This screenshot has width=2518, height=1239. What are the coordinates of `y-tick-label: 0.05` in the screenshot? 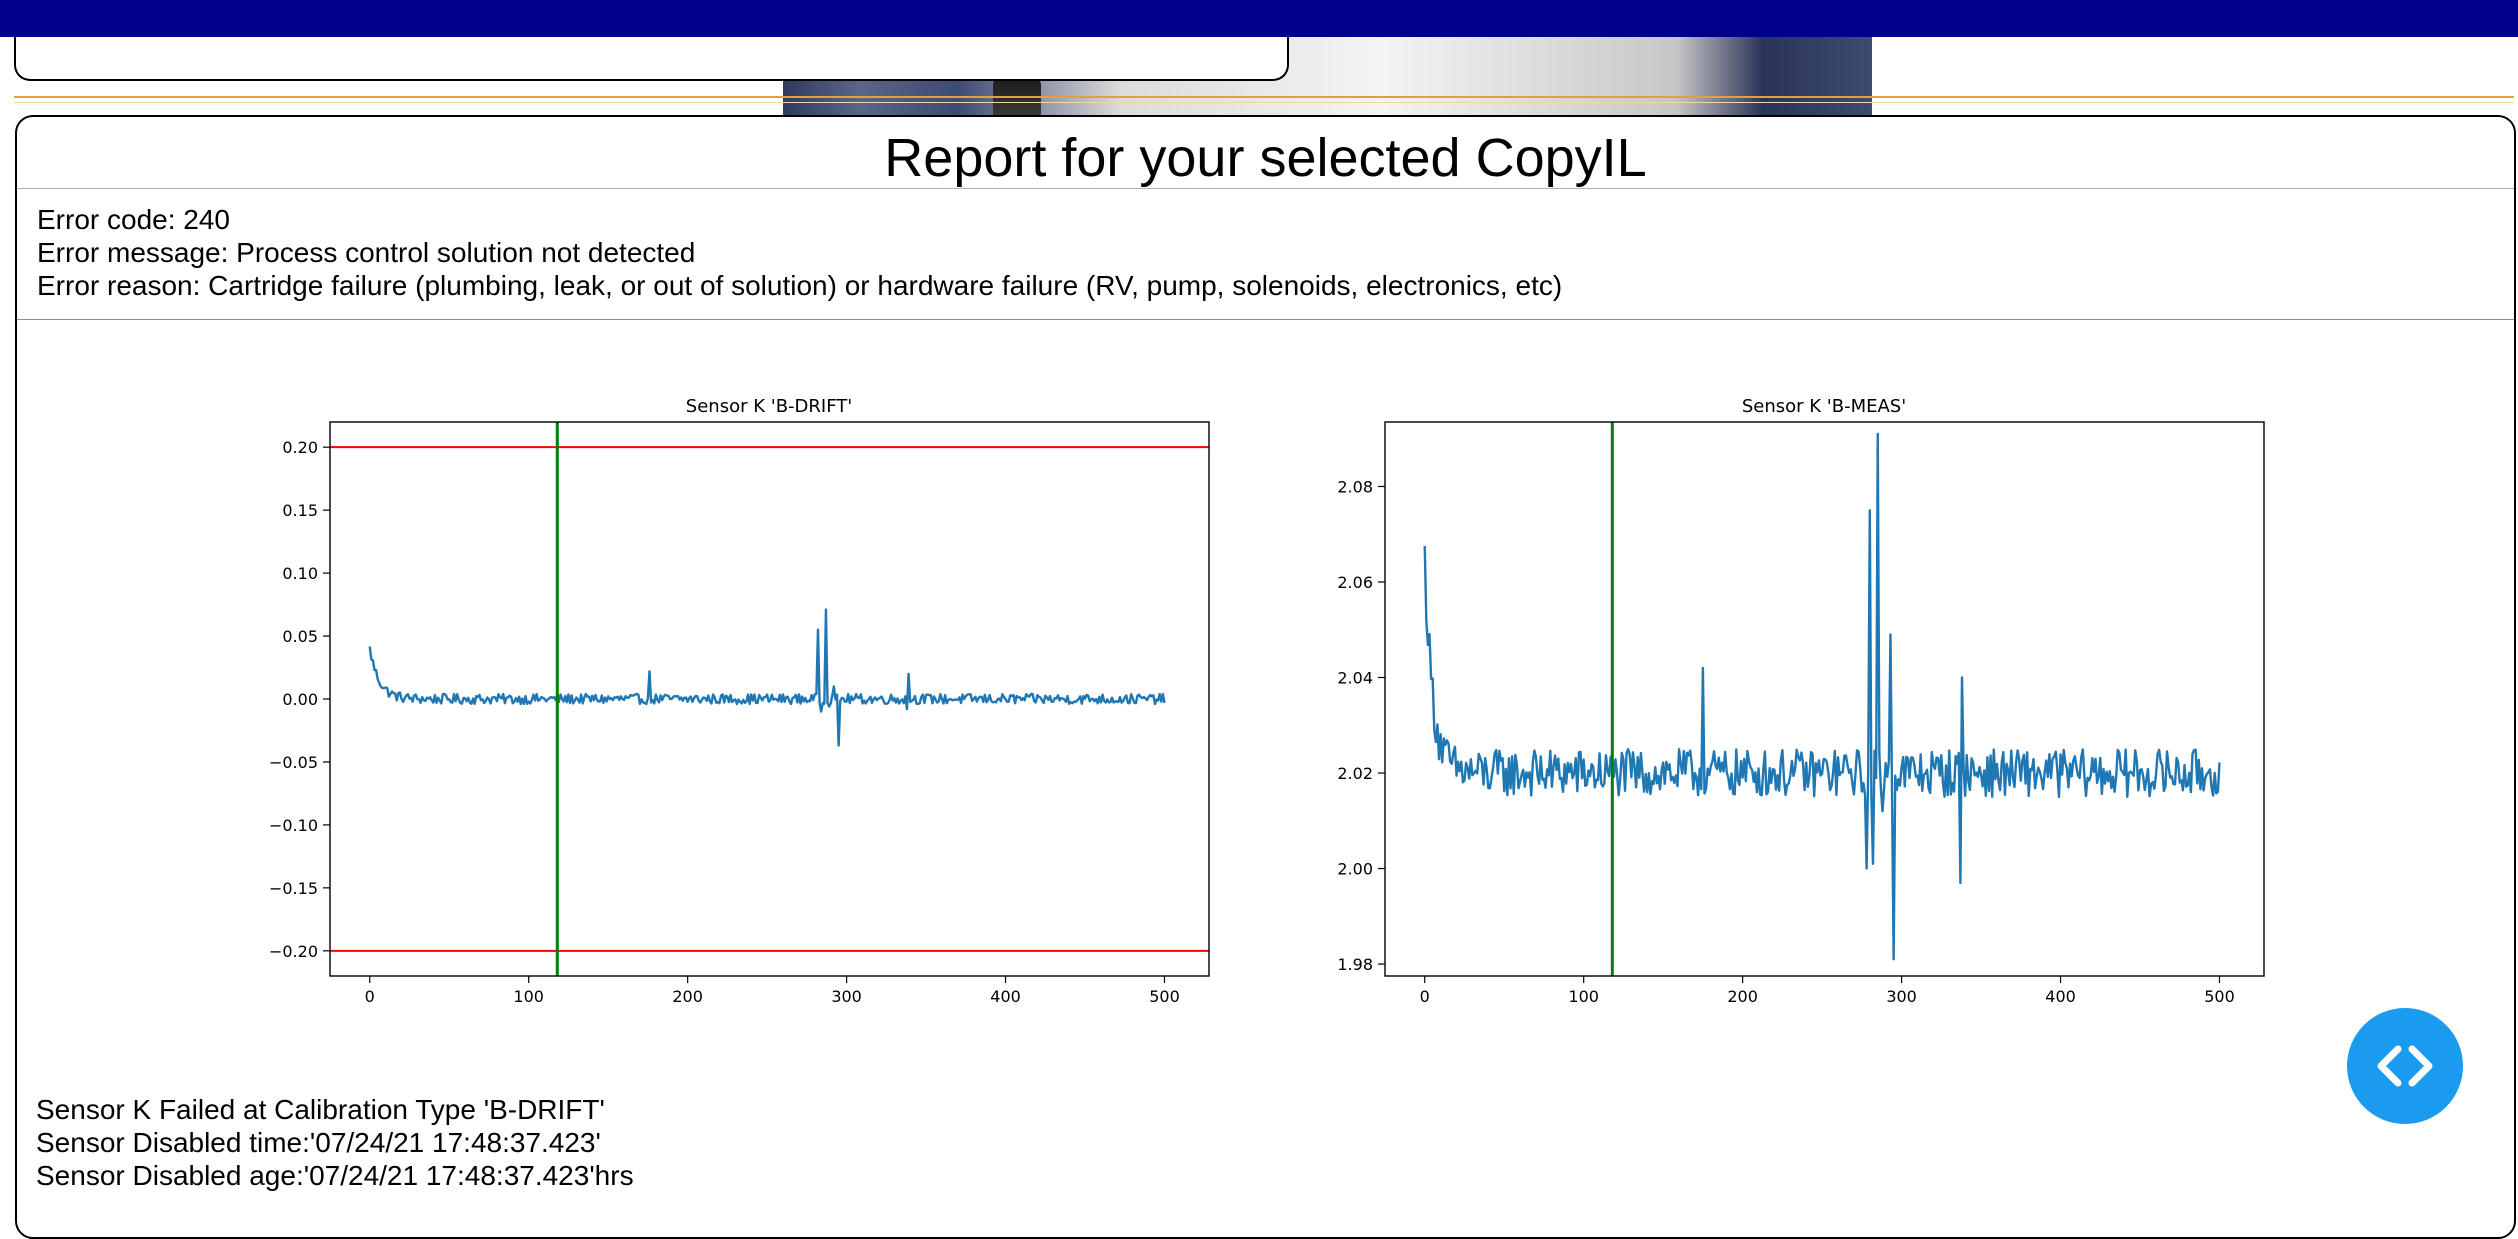 It's located at (300, 636).